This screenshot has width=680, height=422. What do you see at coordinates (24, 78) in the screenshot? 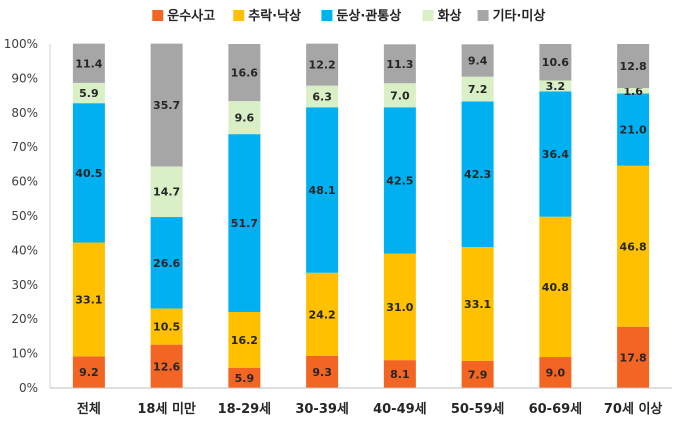
I see `y-tick-label: 90%` at bounding box center [24, 78].